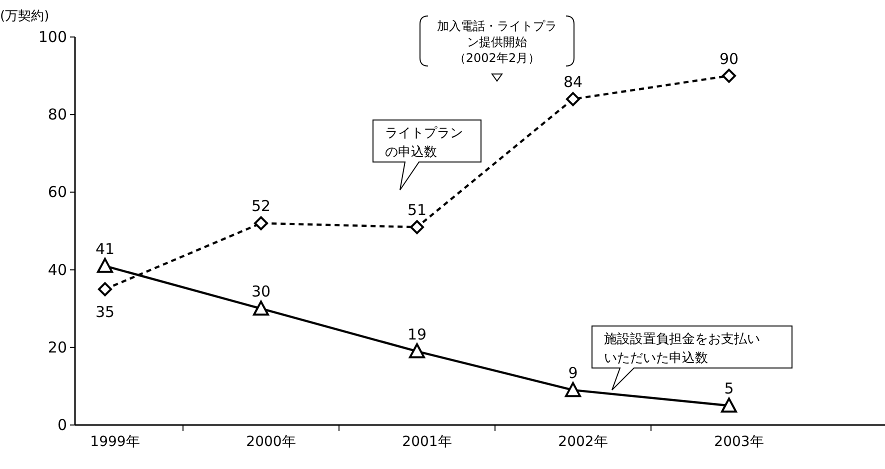 Image resolution: width=885 pixels, height=469 pixels. Describe the element at coordinates (52, 37) in the screenshot. I see `y-tick-label: 100` at that location.